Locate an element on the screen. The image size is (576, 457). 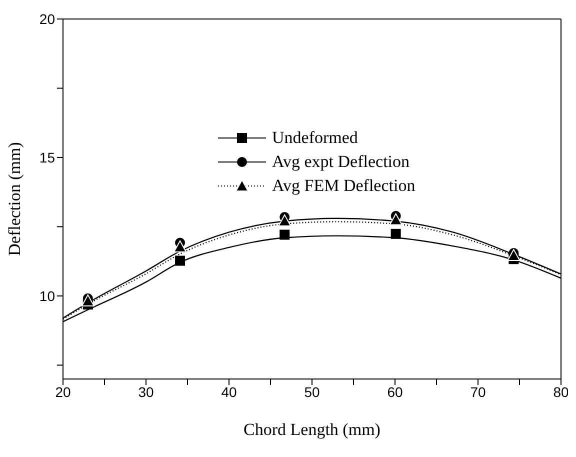
y-tick-label: 15 is located at coordinates (47, 157).